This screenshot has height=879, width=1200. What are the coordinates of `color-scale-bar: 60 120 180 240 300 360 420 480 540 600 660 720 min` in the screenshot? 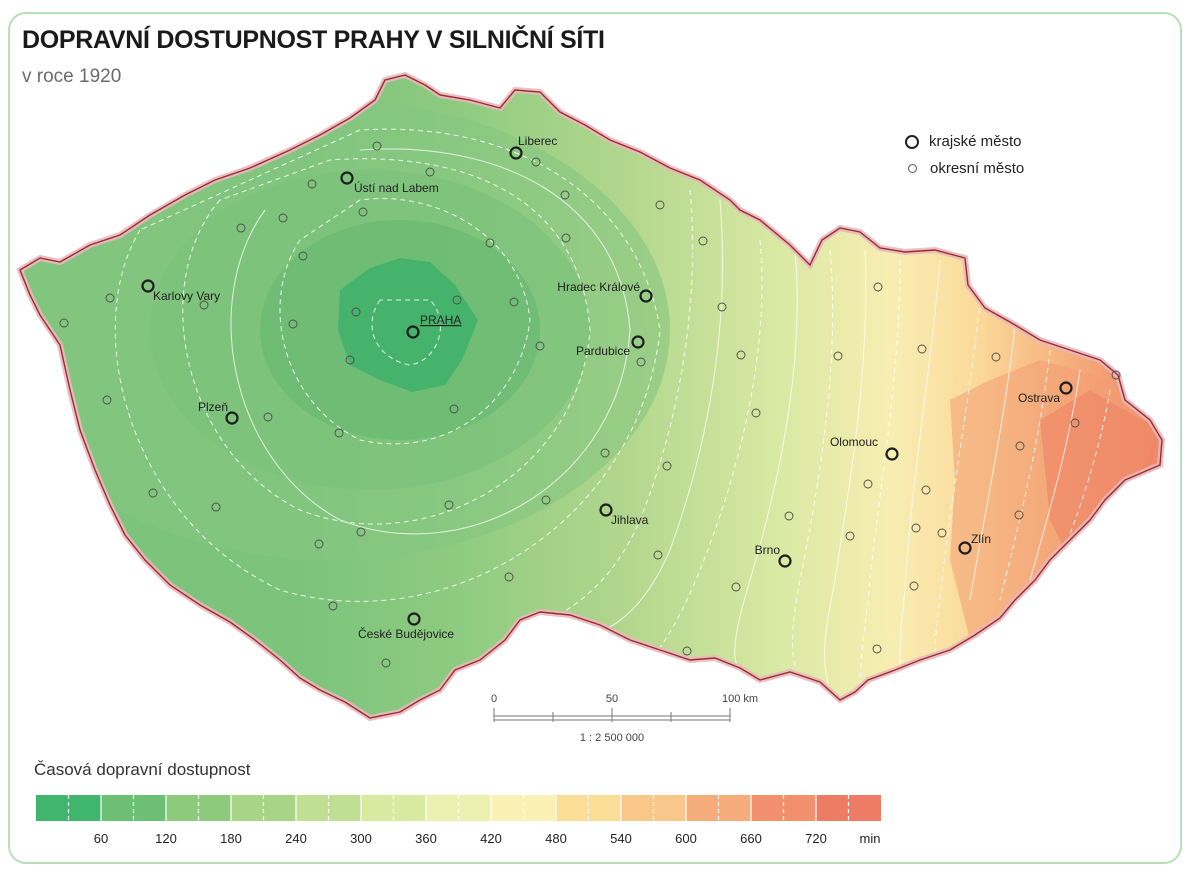 It's located at (458, 820).